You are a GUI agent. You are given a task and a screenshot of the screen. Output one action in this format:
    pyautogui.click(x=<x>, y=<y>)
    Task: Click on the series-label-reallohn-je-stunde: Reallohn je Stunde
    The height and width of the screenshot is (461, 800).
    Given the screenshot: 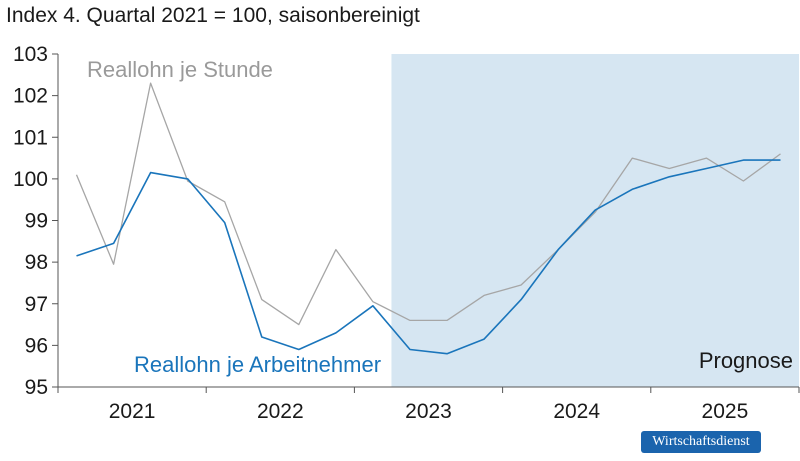 What is the action you would take?
    pyautogui.click(x=180, y=69)
    